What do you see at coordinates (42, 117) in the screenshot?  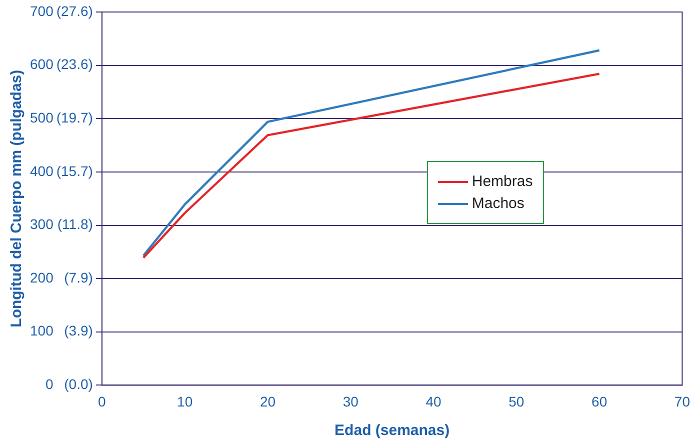 I see `y-tick-label: 500` at bounding box center [42, 117].